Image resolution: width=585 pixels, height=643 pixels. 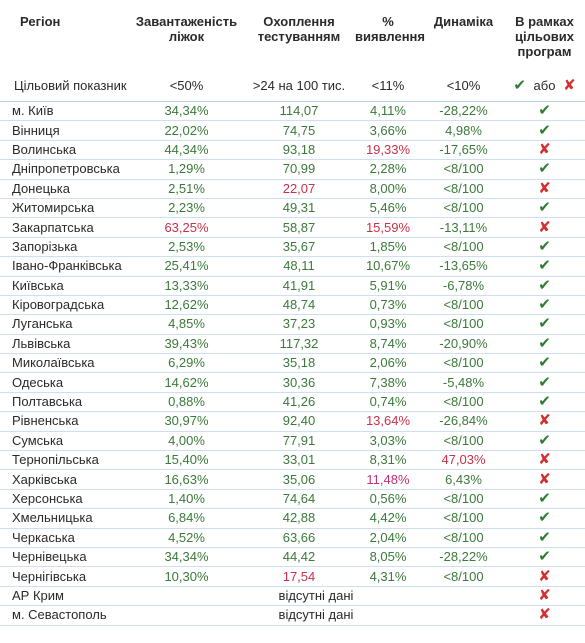 I want to click on dynamics-cell: -13,11%, so click(x=463, y=227).